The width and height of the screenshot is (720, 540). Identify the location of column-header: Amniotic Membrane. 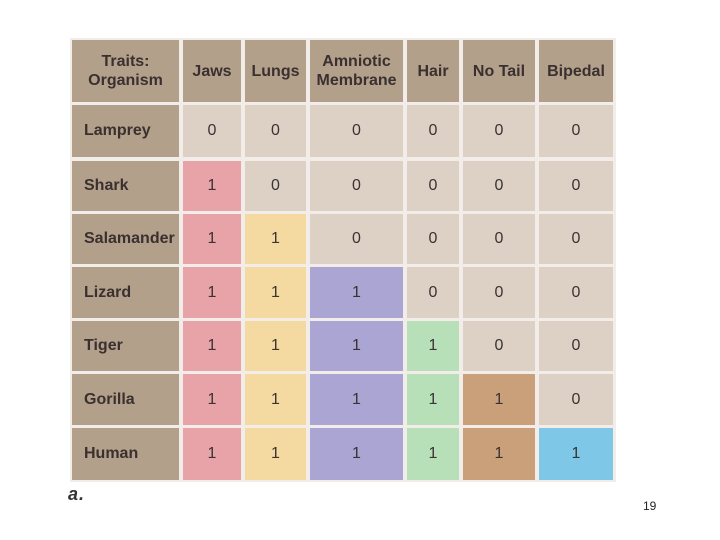
(356, 71).